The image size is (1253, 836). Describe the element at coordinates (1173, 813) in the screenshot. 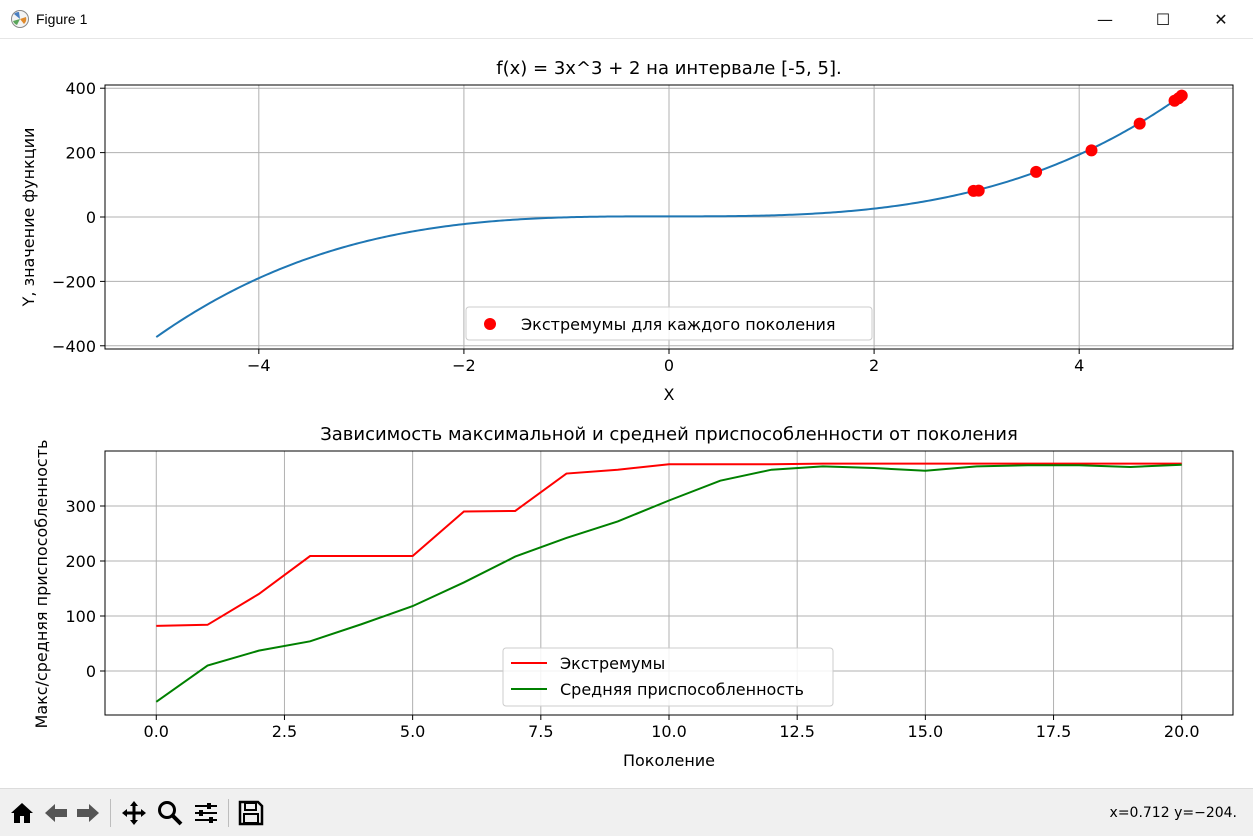

I see `cursor-coordinates: x=0.712 y=−204.` at that location.